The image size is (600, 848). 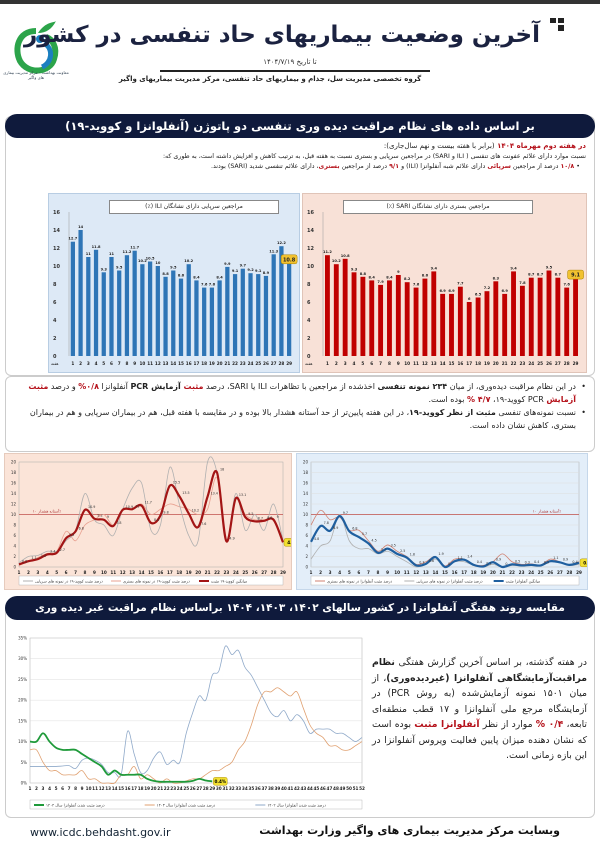 I want to click on x-tick-label: 2, so click(x=320, y=572).